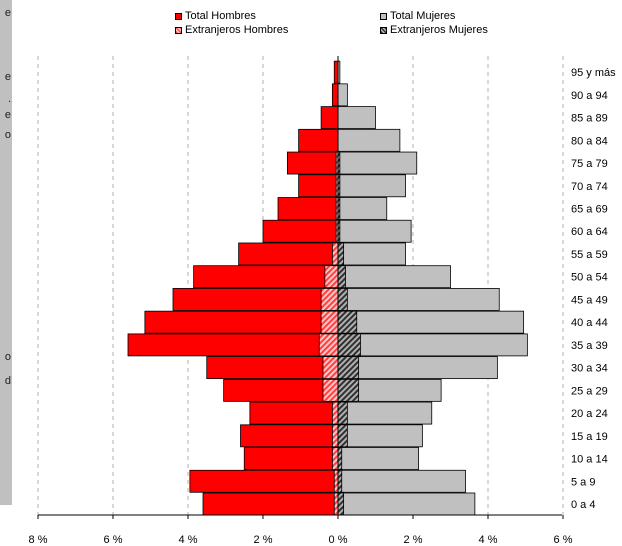 This screenshot has height=546, width=622. I want to click on legend-extranjeros-mujeres: Extranjeros Mujeres, so click(434, 30).